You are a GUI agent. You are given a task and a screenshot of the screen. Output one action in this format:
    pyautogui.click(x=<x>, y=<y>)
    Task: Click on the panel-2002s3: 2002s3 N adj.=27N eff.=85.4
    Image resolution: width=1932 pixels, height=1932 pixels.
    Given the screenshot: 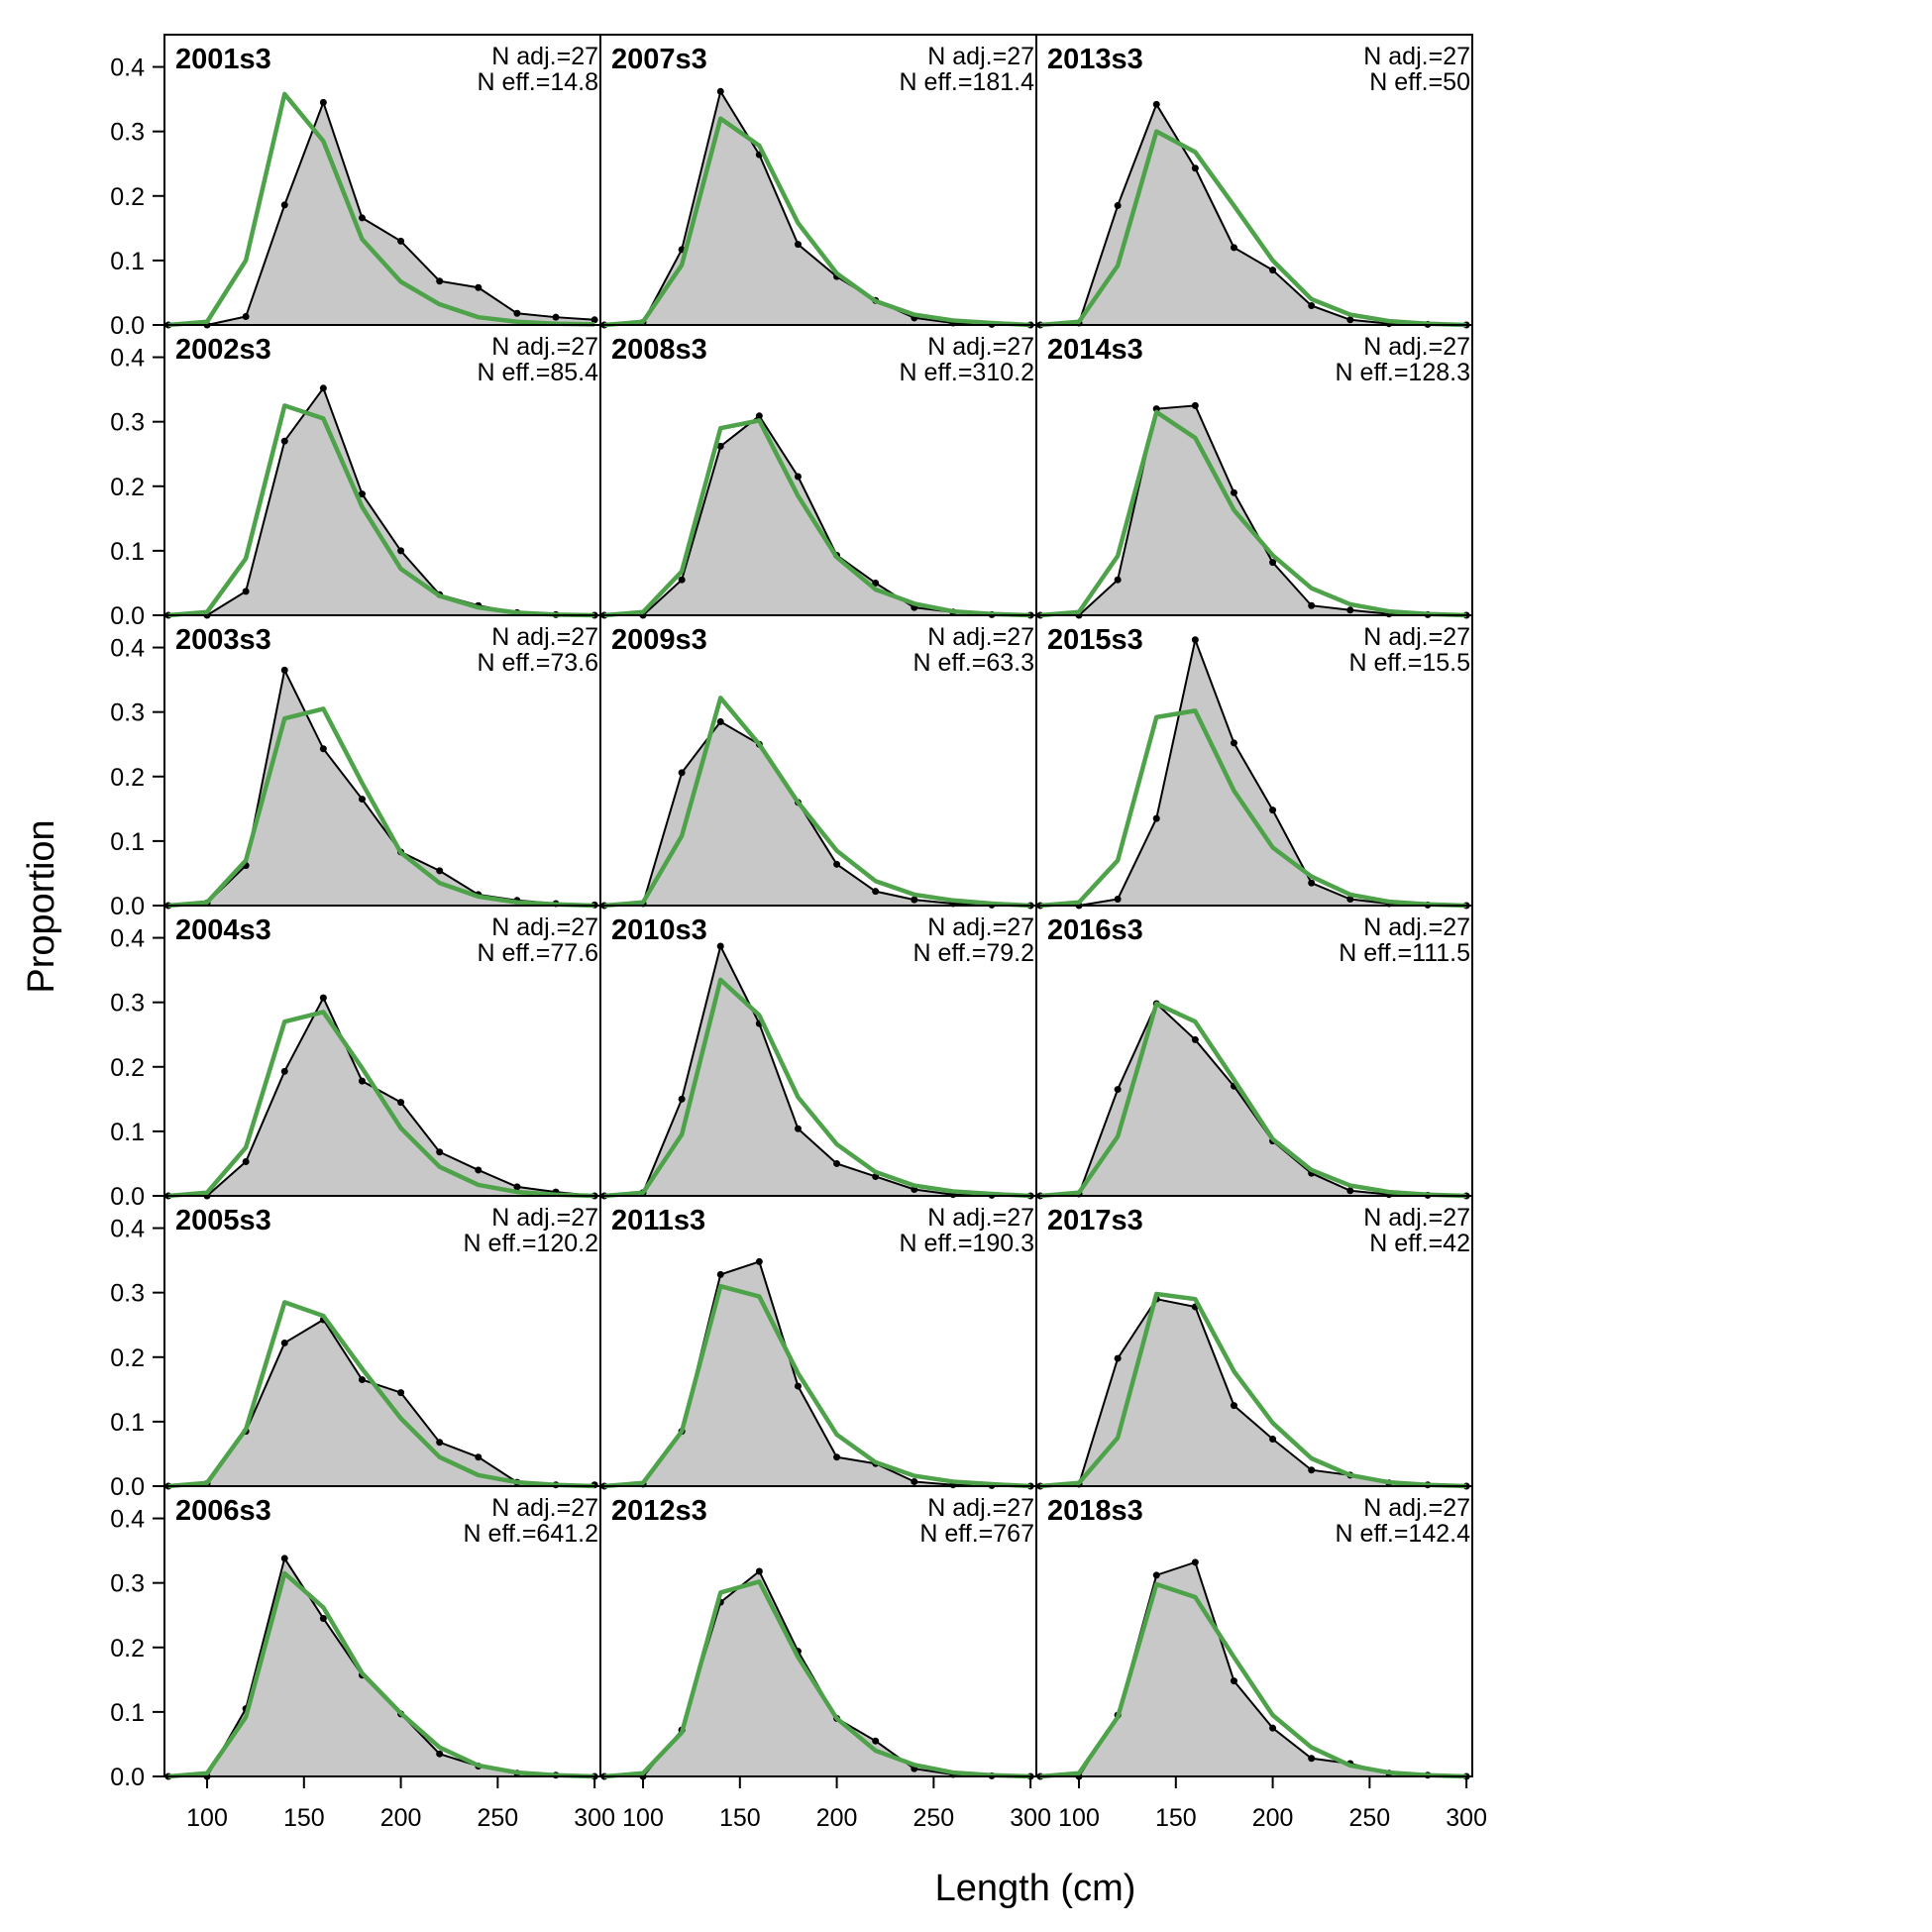 What is the action you would take?
    pyautogui.click(x=382, y=471)
    